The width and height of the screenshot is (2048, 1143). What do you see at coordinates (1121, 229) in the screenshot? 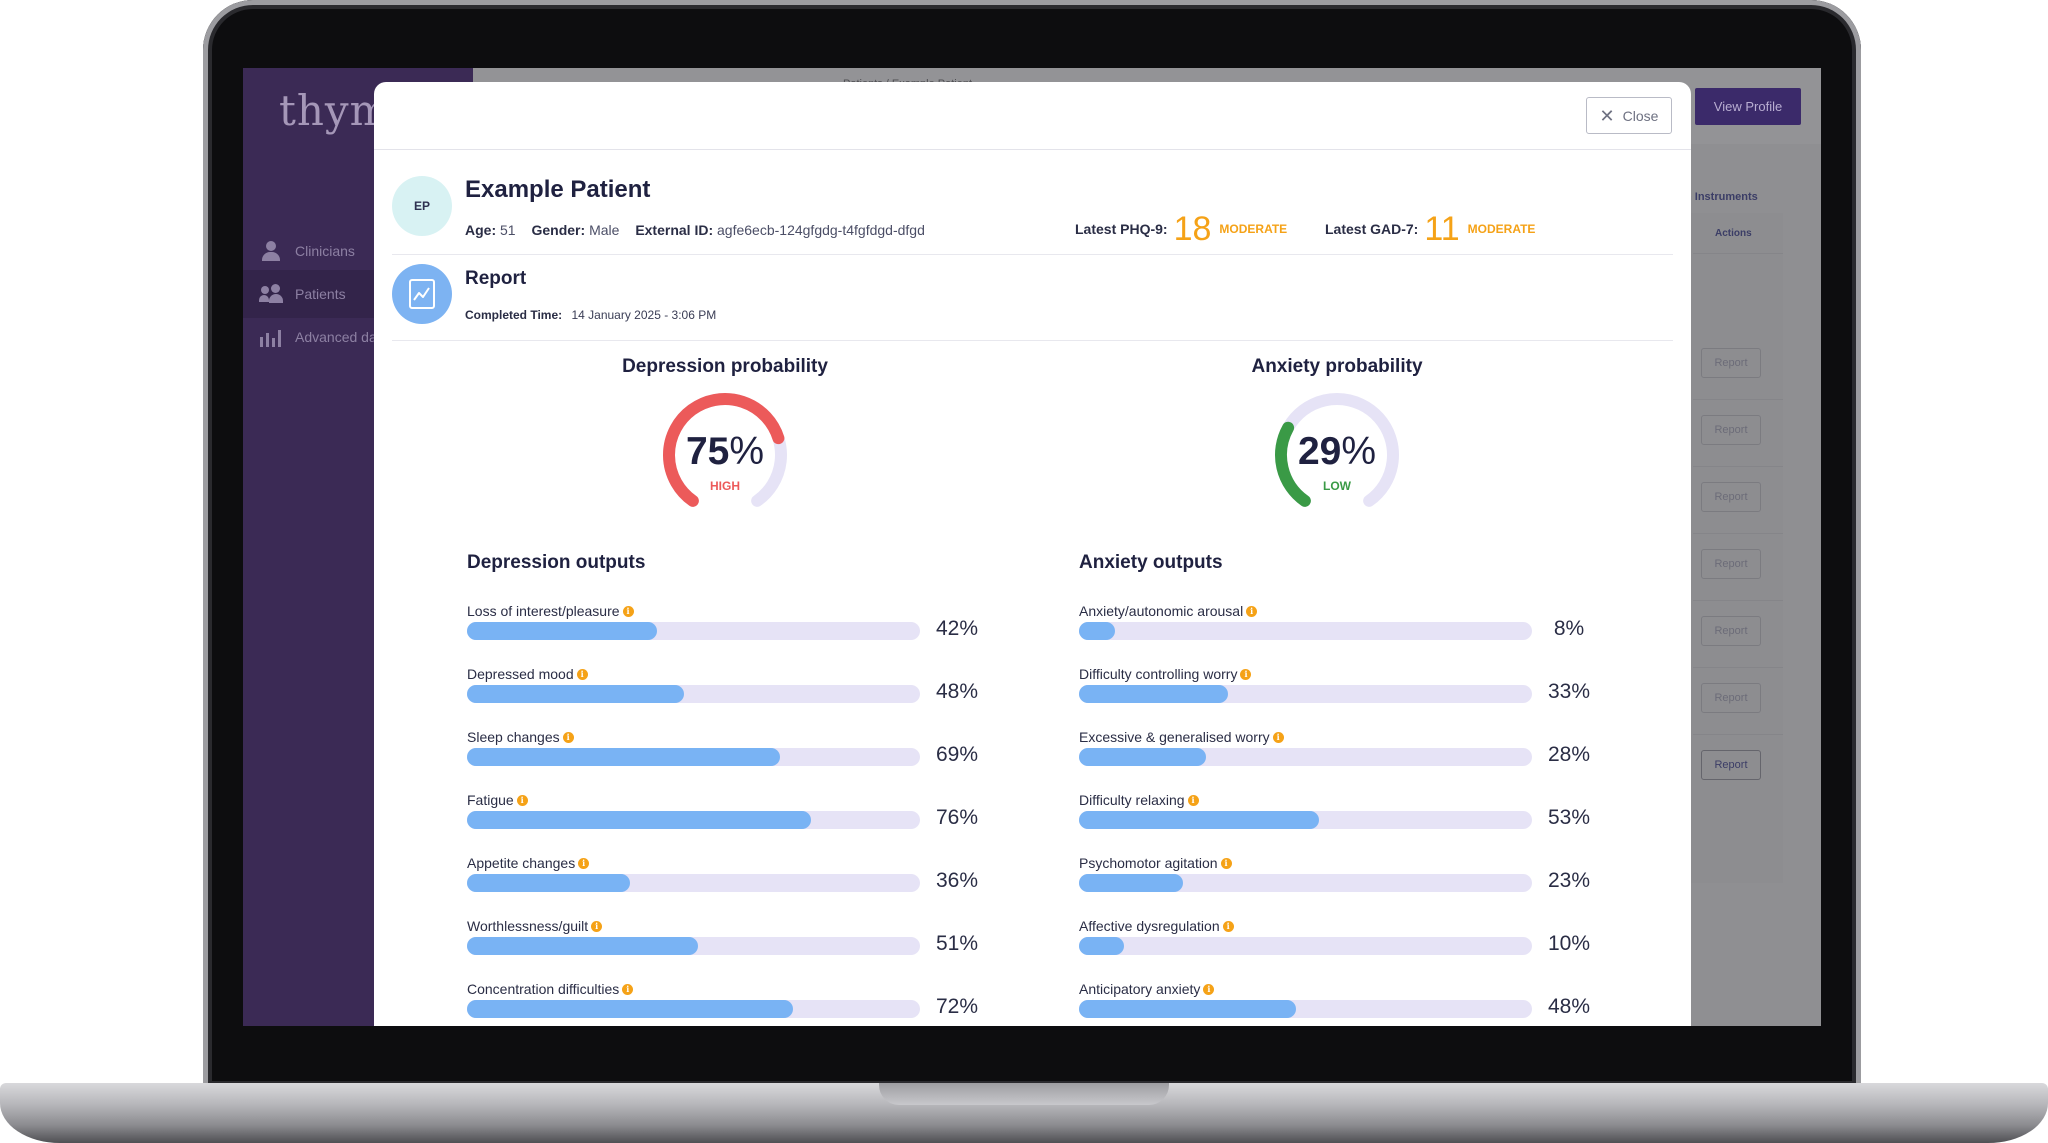
I see `phq9-label: Latest PHQ-9:` at bounding box center [1121, 229].